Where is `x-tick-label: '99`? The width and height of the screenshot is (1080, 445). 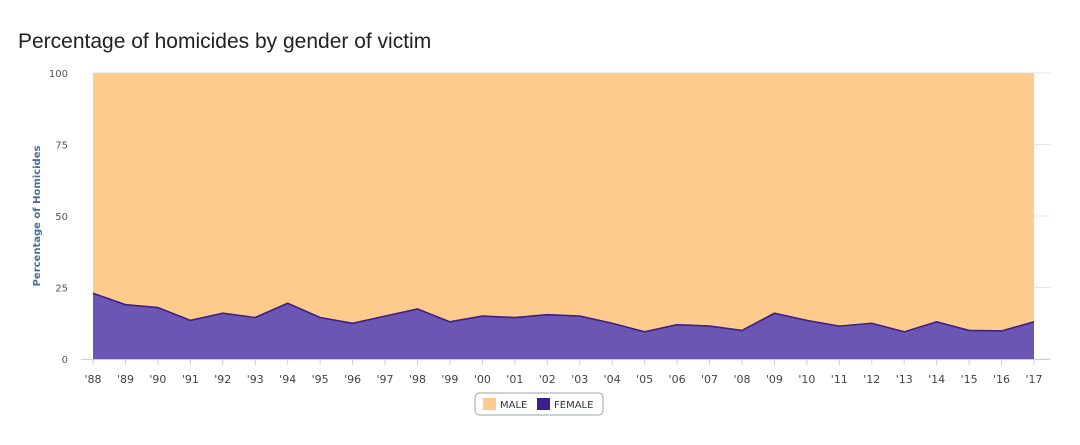 x-tick-label: '99 is located at coordinates (449, 379).